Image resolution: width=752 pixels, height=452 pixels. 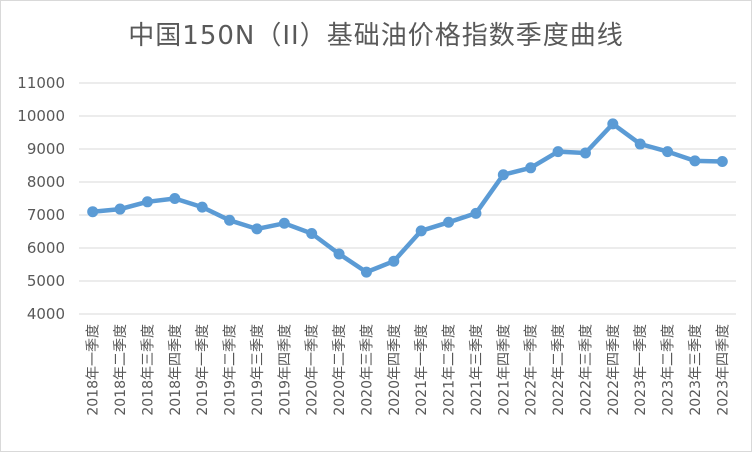 What do you see at coordinates (94, 370) in the screenshot?
I see `x-tick-label: 2018年一季度` at bounding box center [94, 370].